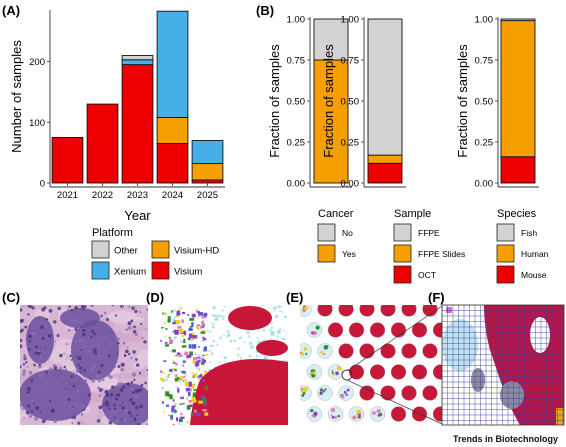 The image size is (566, 447). I want to click on bar-visium-hd-2025, so click(207, 172).